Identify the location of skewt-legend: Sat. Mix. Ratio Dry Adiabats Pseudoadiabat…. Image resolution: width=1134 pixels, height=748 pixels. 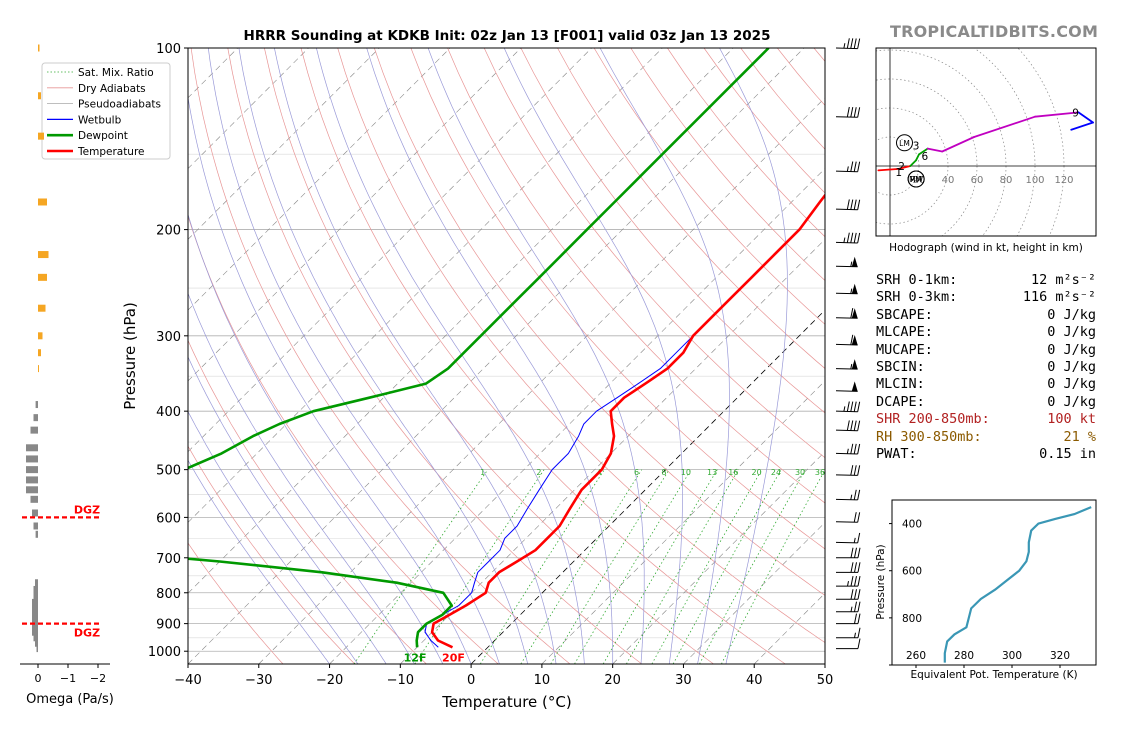
(106, 111).